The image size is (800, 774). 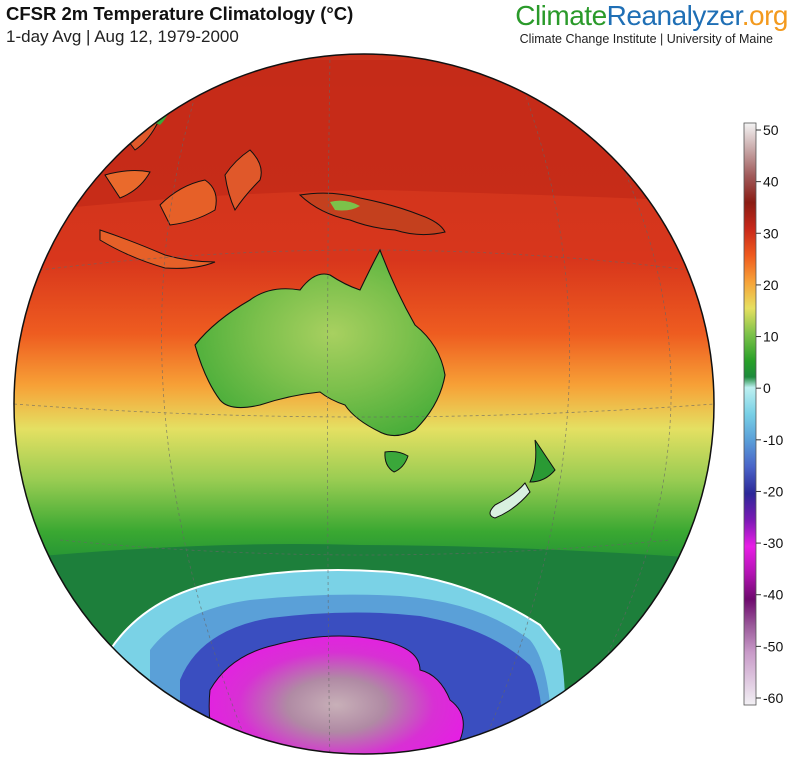 What do you see at coordinates (773, 491) in the screenshot?
I see `colorbar-tick-label: -20` at bounding box center [773, 491].